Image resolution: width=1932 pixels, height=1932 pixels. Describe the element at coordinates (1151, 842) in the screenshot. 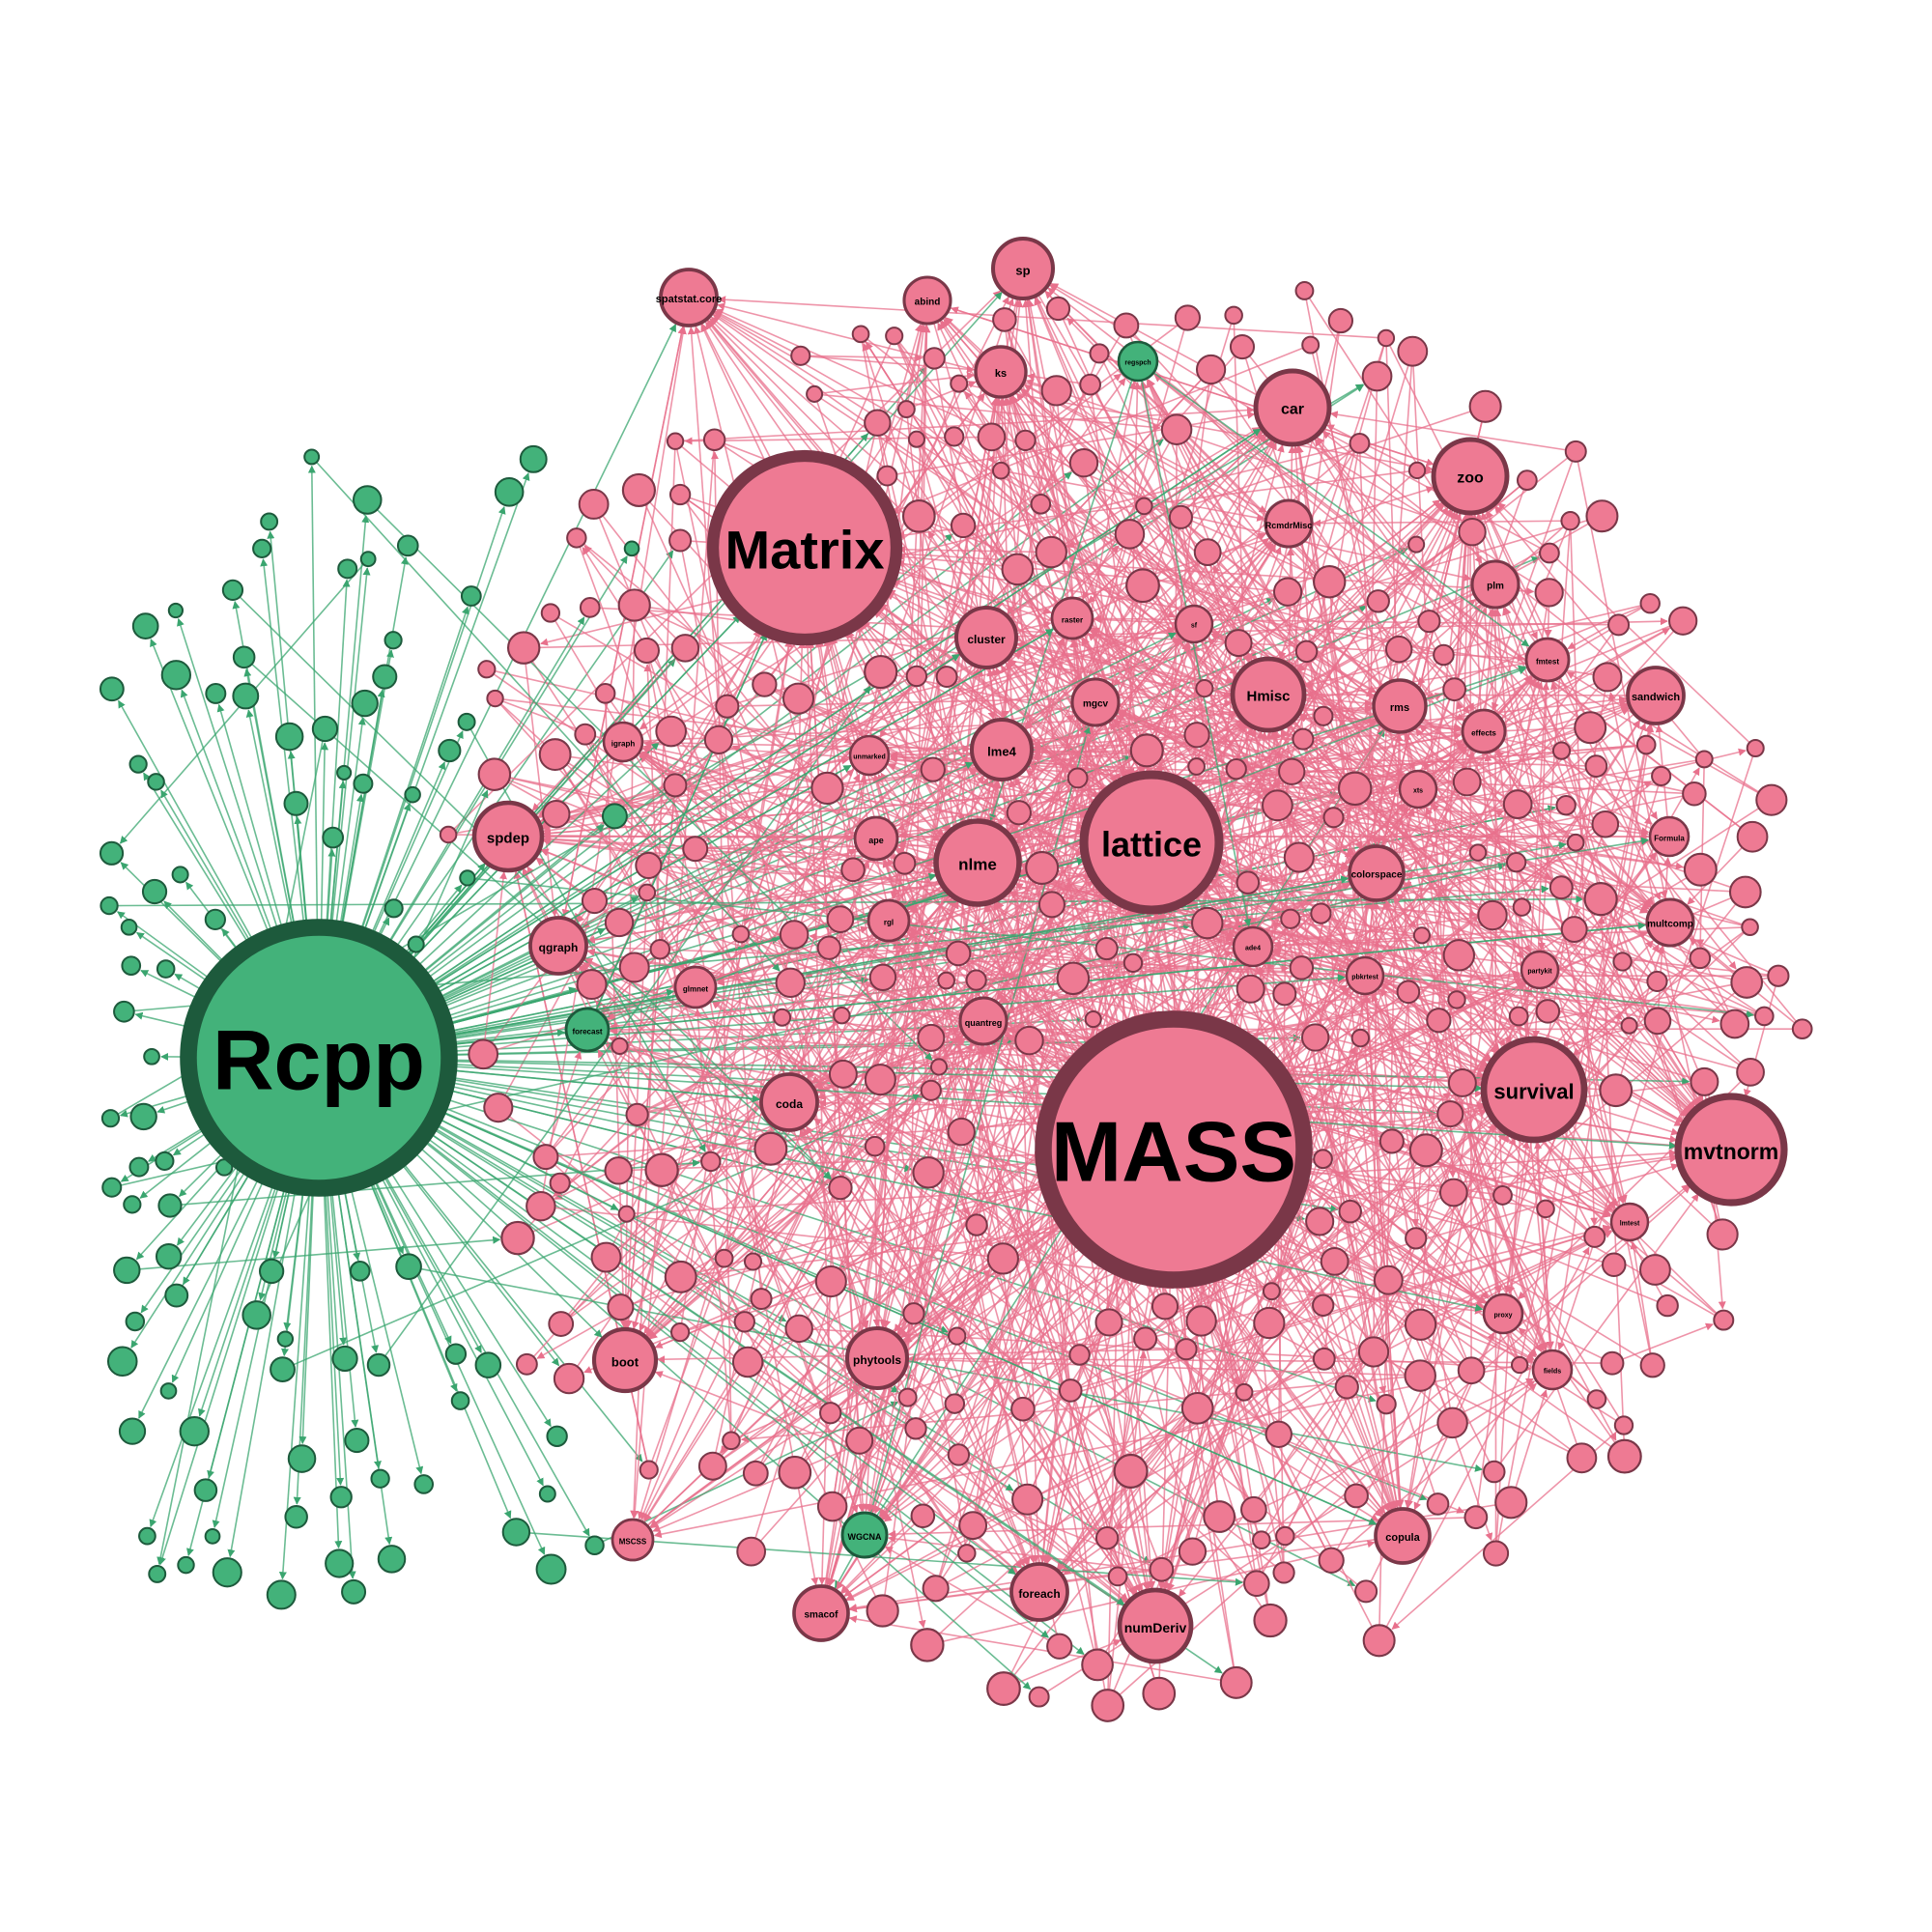

I see `node-lattice` at that location.